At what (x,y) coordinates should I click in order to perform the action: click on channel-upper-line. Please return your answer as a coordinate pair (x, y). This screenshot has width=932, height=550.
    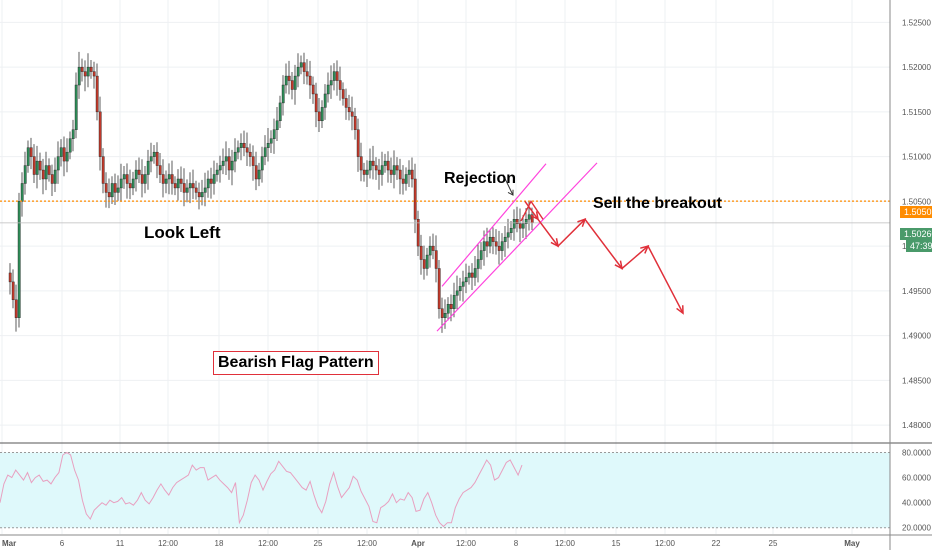
    Looking at the image, I should click on (494, 225).